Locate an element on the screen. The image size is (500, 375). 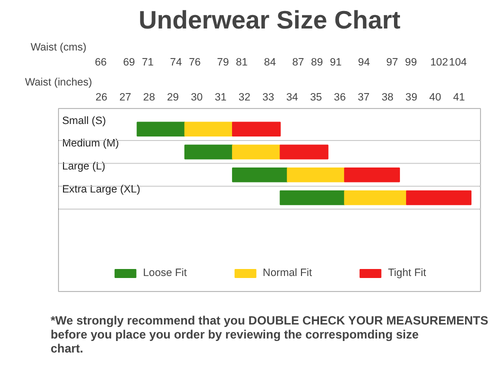
chart-title: Underwear Size Chart is located at coordinates (269, 20).